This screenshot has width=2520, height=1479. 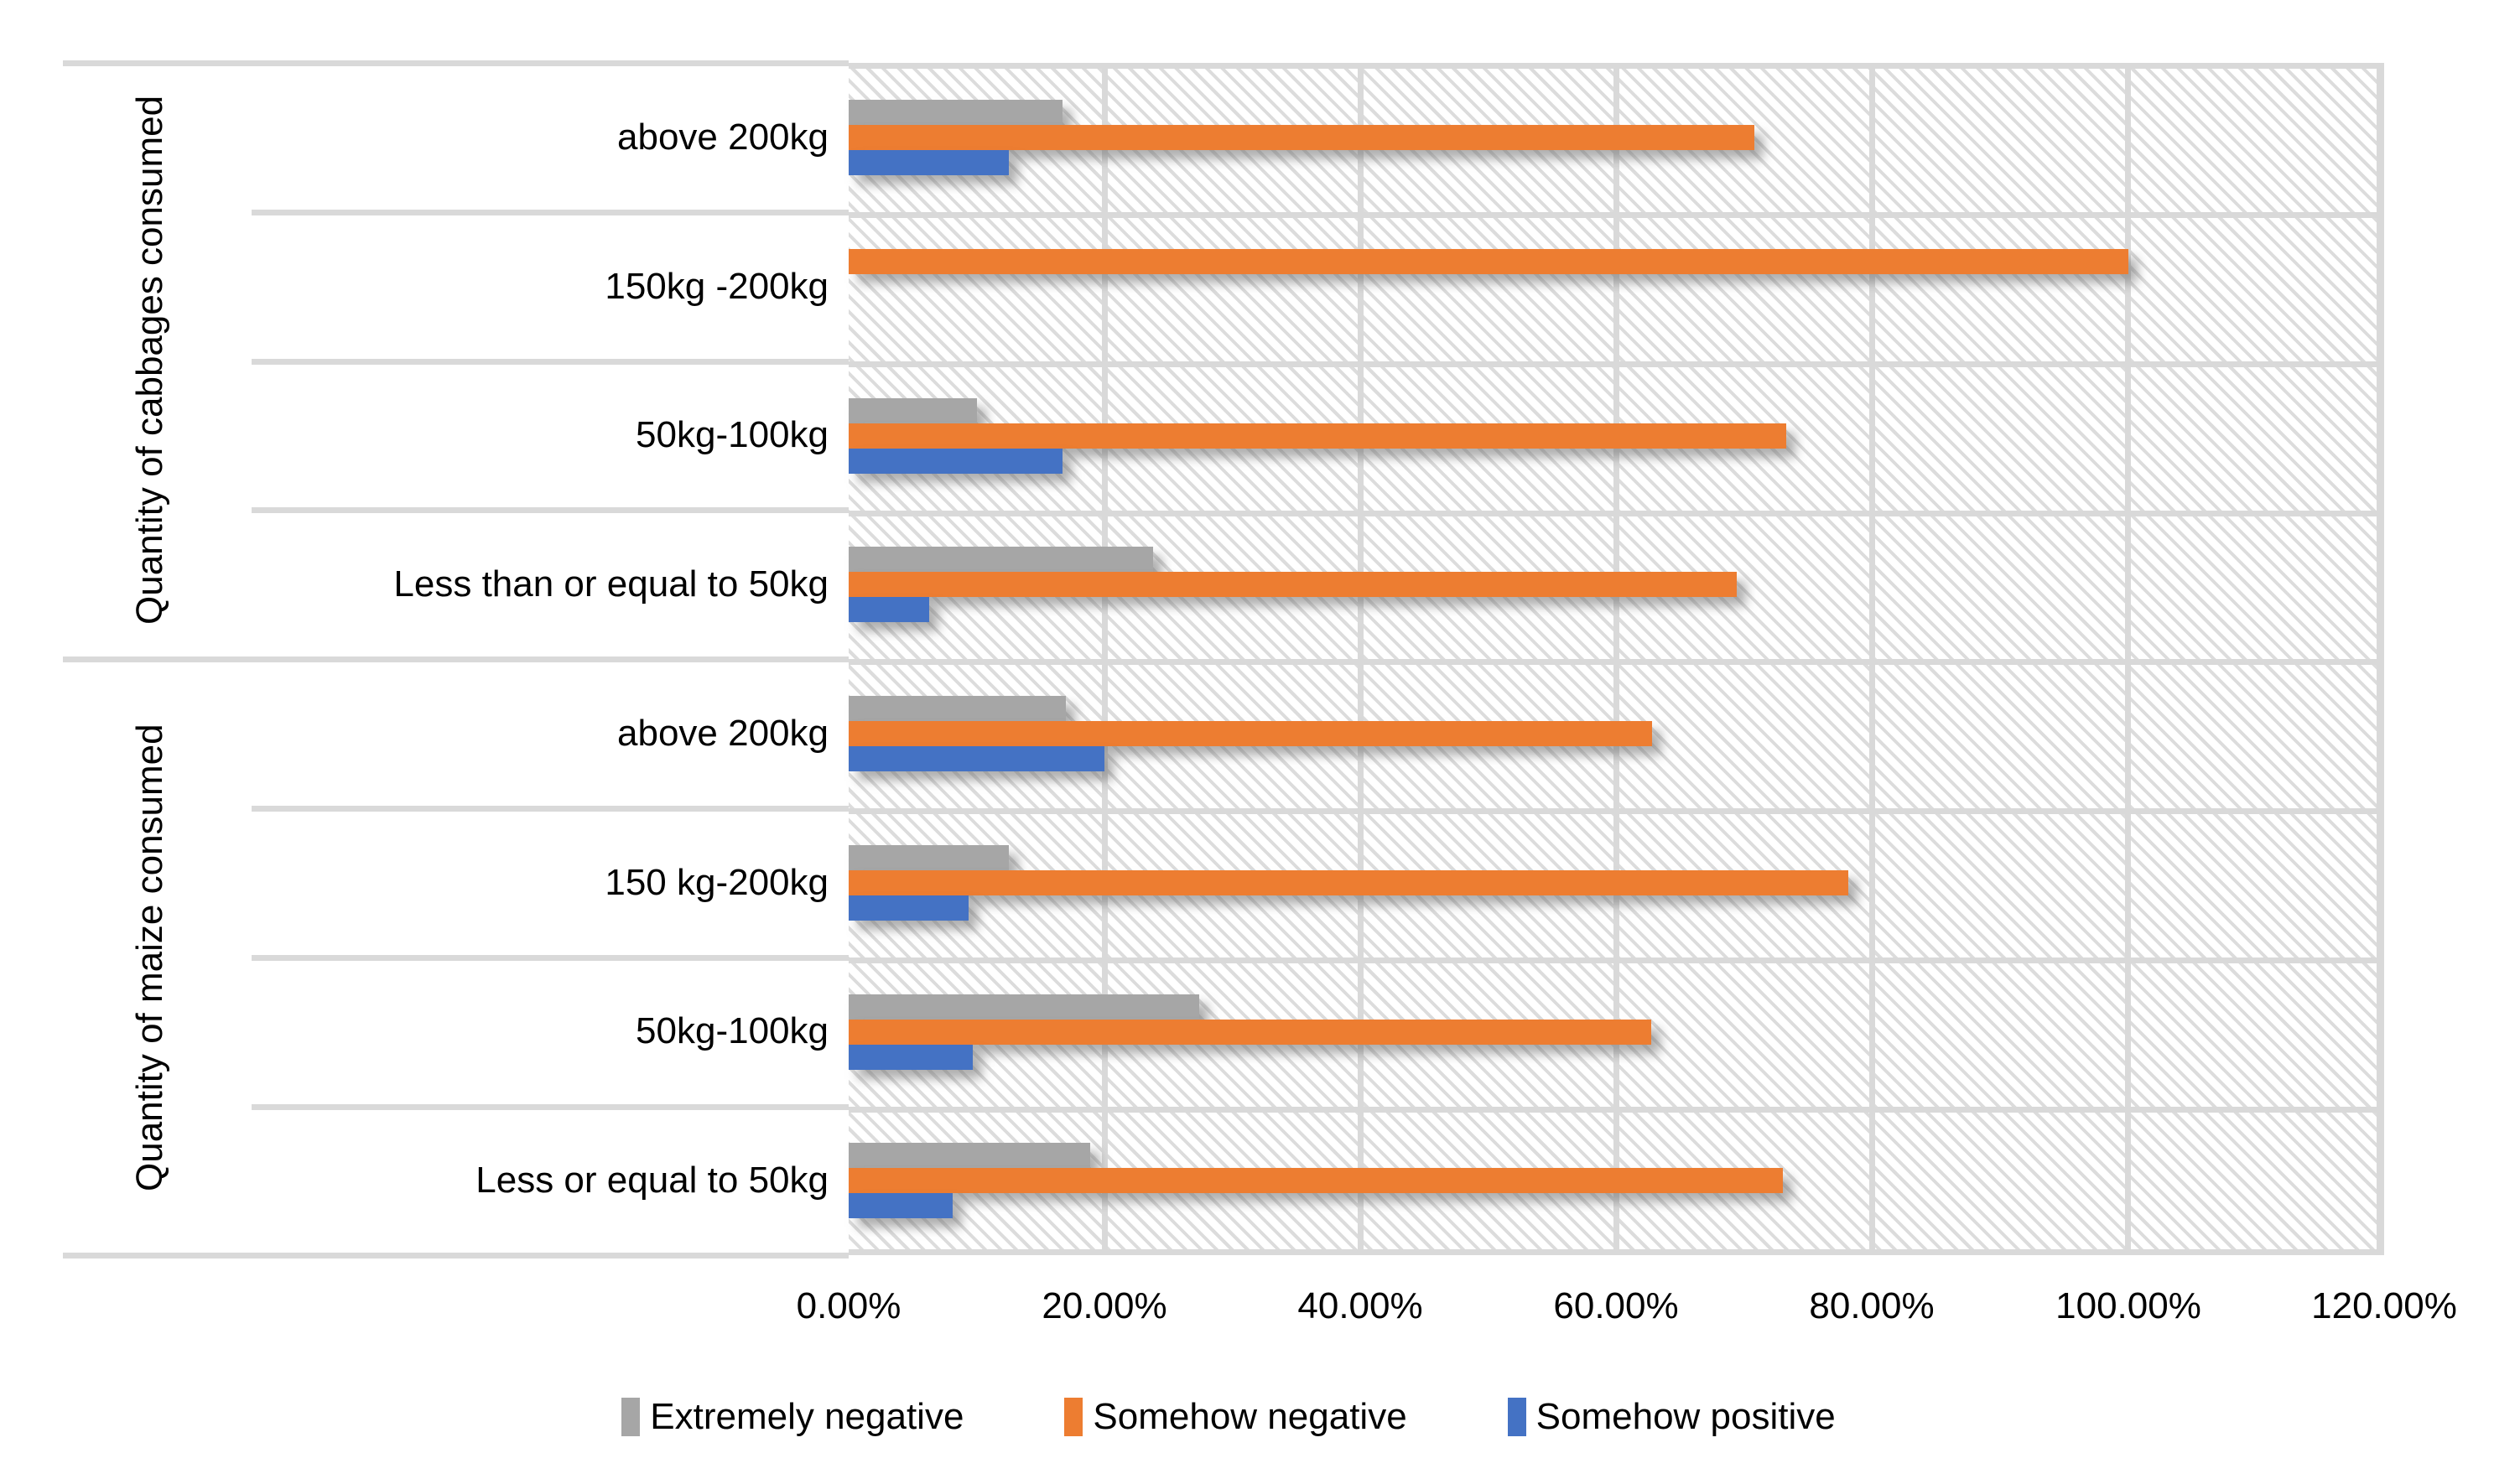 I want to click on group-label-maize: Quantity of maize consumed, so click(x=150, y=957).